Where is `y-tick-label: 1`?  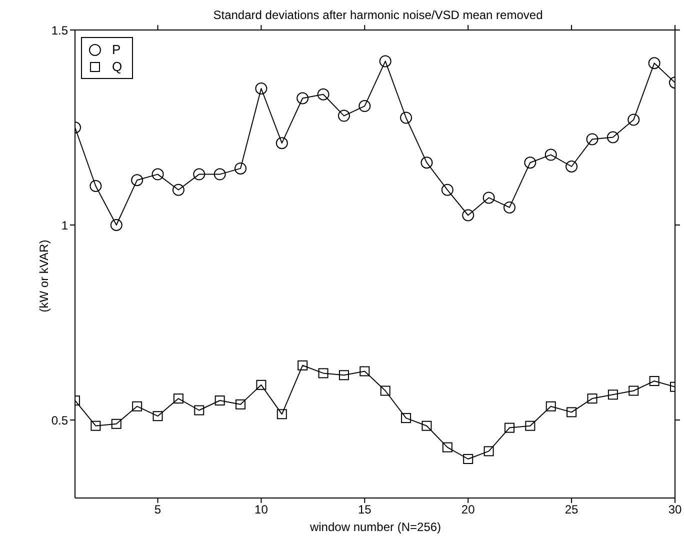 y-tick-label: 1 is located at coordinates (64, 225).